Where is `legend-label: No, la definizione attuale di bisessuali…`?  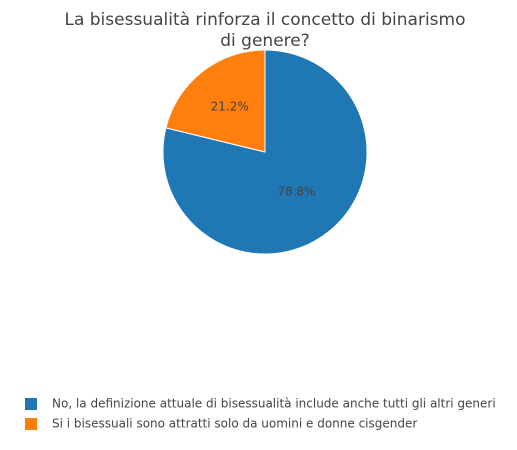 legend-label: No, la definizione attuale di bisessuali… is located at coordinates (274, 404).